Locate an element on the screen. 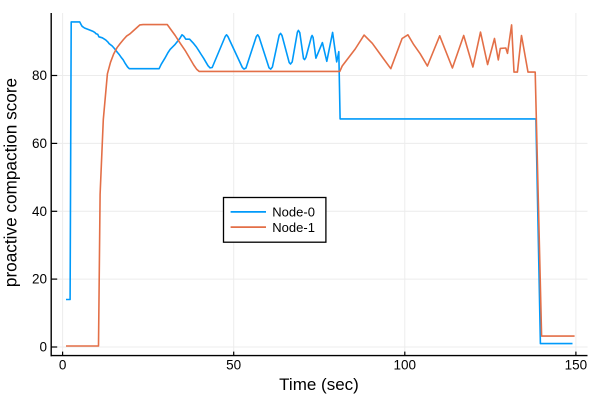  svg-text: 50 is located at coordinates (233, 365).